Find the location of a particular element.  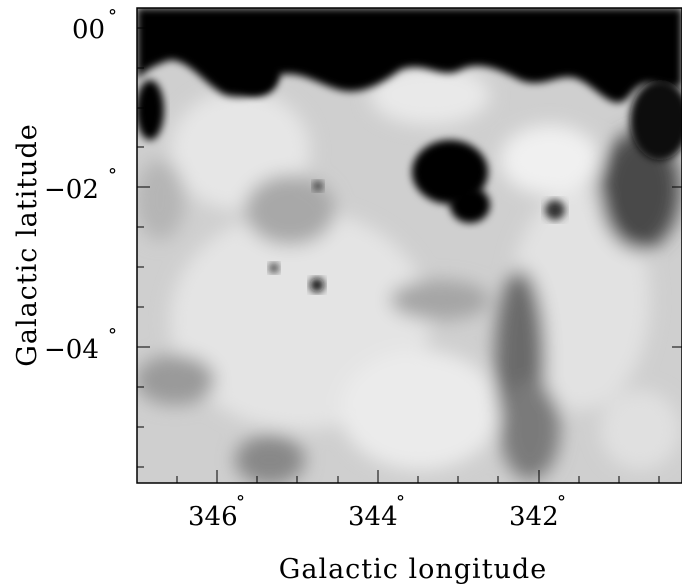

x-tick-degree-0: ° is located at coordinates (240, 502).